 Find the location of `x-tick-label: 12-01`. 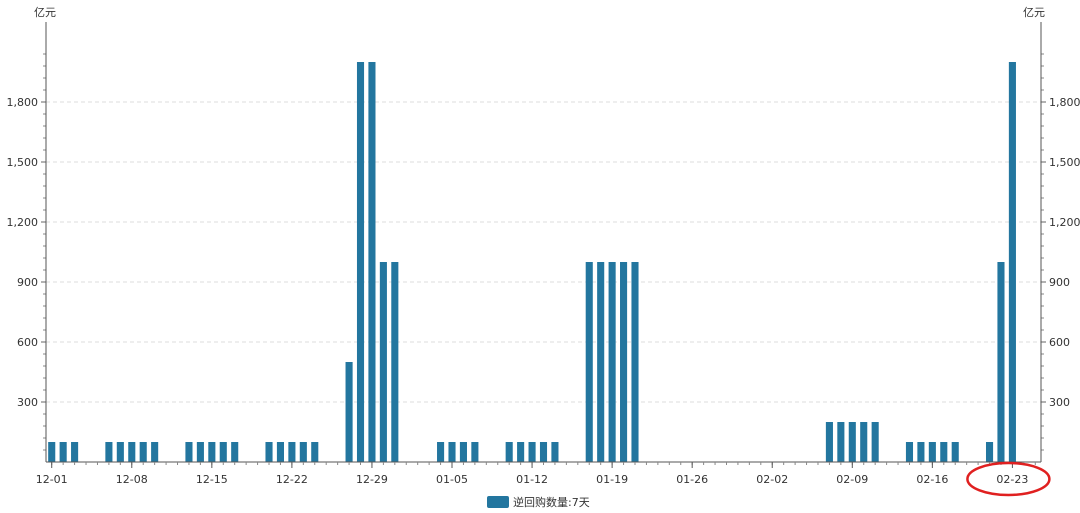

x-tick-label: 12-01 is located at coordinates (52, 479).